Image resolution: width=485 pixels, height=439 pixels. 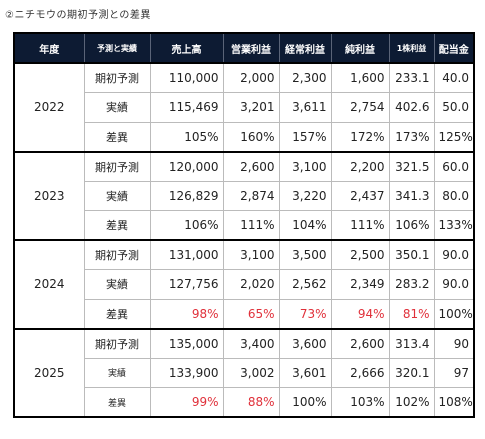 I want to click on eps-cell: 81%, so click(x=411, y=313).